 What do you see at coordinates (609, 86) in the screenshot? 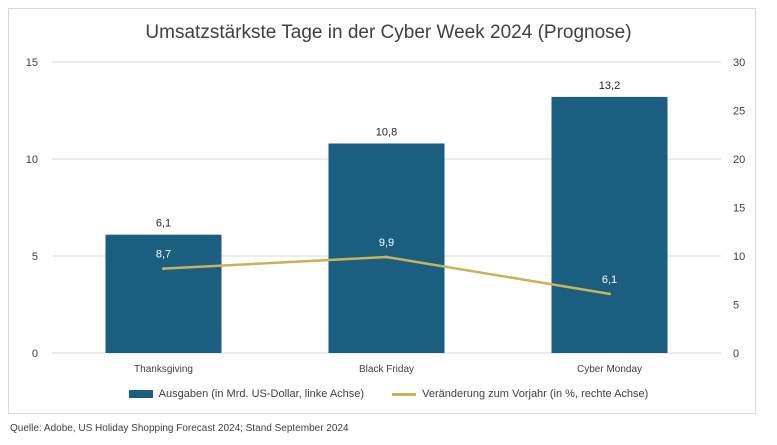
I see `bar-data-label: 13,2` at bounding box center [609, 86].